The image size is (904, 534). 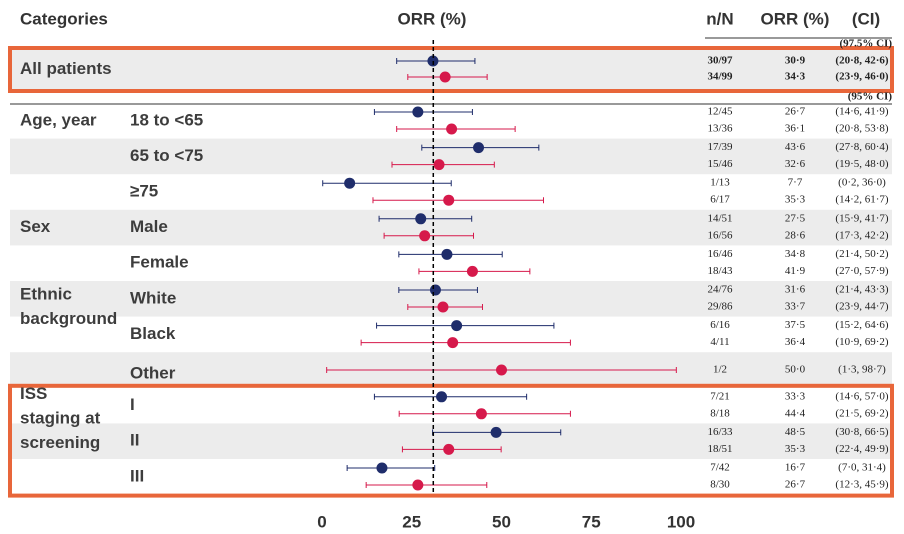 What do you see at coordinates (591, 521) in the screenshot?
I see `x-tick-label: 75` at bounding box center [591, 521].